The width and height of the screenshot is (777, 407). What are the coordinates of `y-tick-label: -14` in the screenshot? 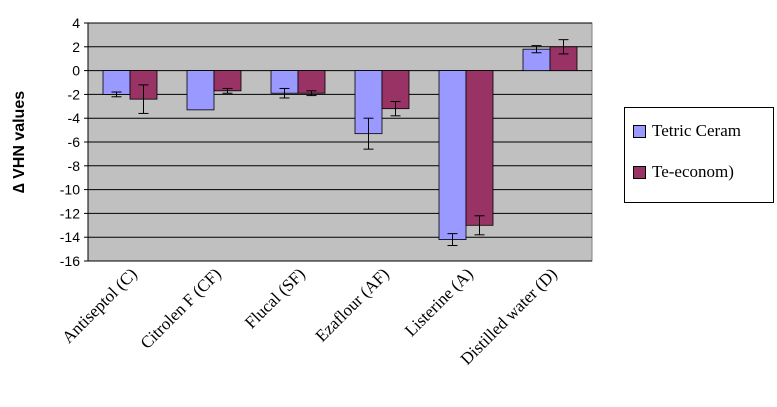 It's located at (70, 237).